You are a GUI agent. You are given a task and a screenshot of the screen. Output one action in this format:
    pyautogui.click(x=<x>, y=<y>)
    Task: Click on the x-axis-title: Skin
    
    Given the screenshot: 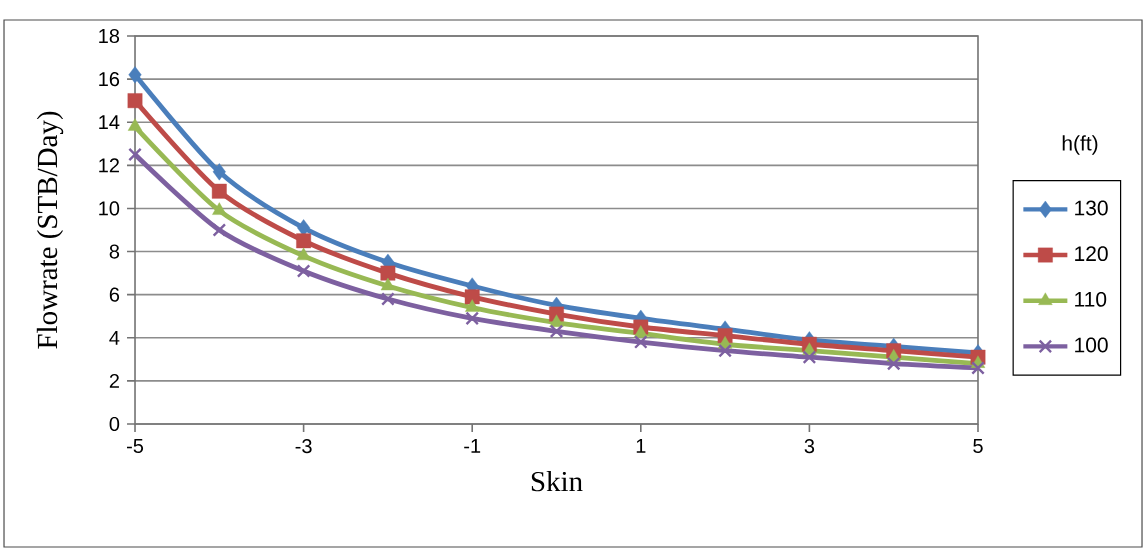 What is the action you would take?
    pyautogui.click(x=557, y=481)
    